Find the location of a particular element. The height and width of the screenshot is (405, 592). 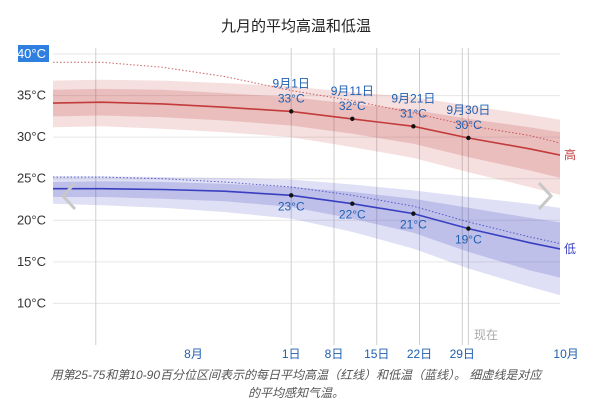

x-tick-label: 10月 is located at coordinates (565, 354).